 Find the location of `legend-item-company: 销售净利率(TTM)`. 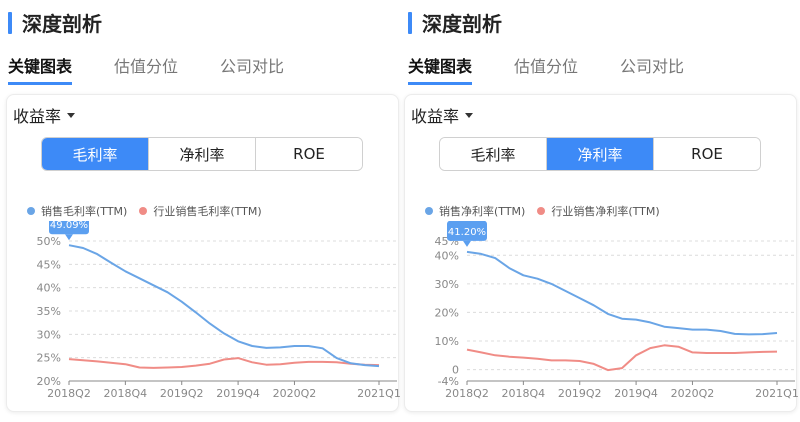

legend-item-company: 销售净利率(TTM) is located at coordinates (475, 211).